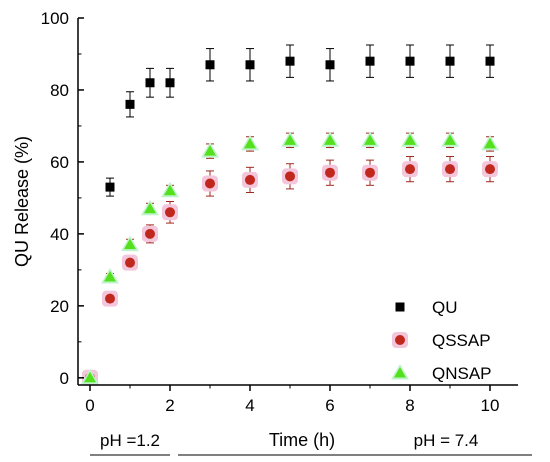 The height and width of the screenshot is (462, 550). Describe the element at coordinates (64, 378) in the screenshot. I see `y-tick-label: 0` at that location.